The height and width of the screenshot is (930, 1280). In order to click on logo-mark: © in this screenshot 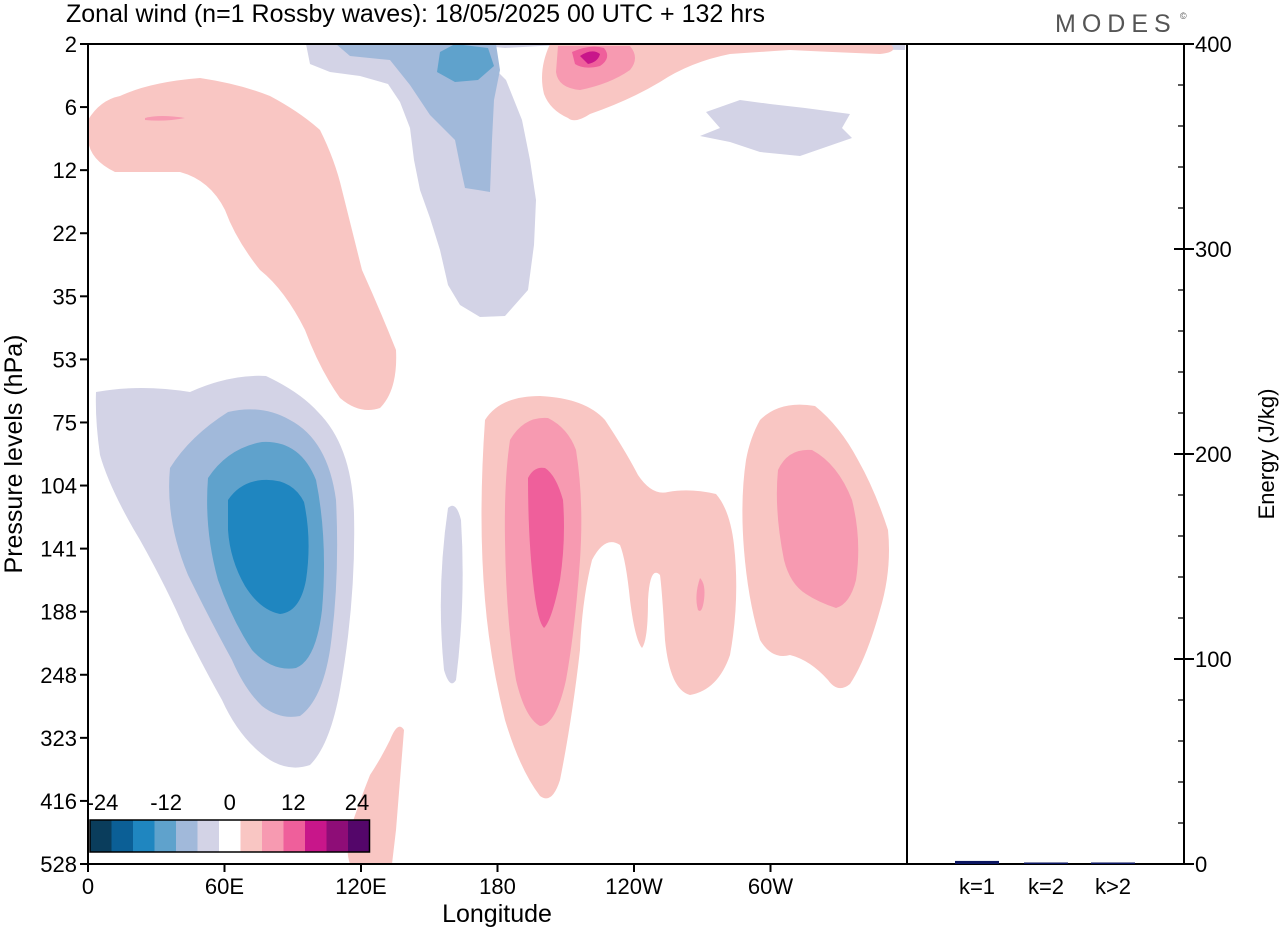, I will do `click(1183, 16)`.